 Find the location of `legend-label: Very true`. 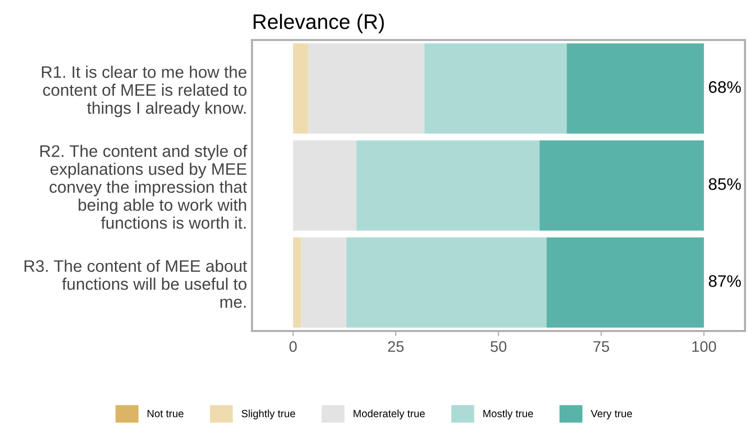

legend-label: Very true is located at coordinates (611, 415).